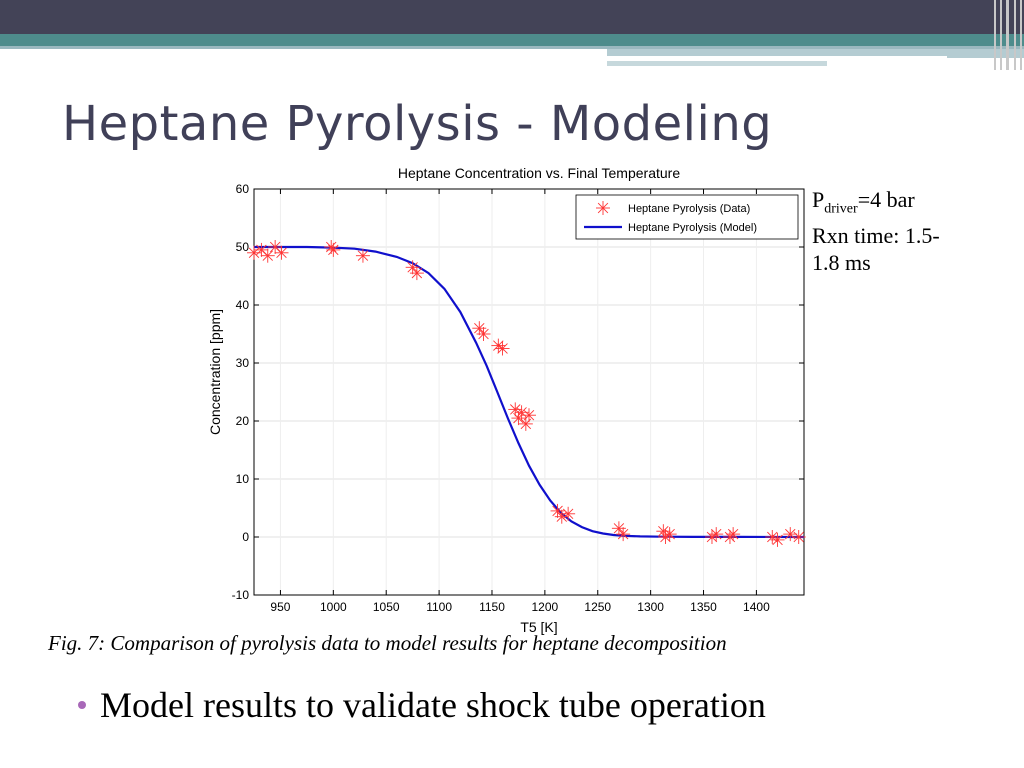  Describe the element at coordinates (597, 607) in the screenshot. I see `x-tick-label: 1250` at that location.